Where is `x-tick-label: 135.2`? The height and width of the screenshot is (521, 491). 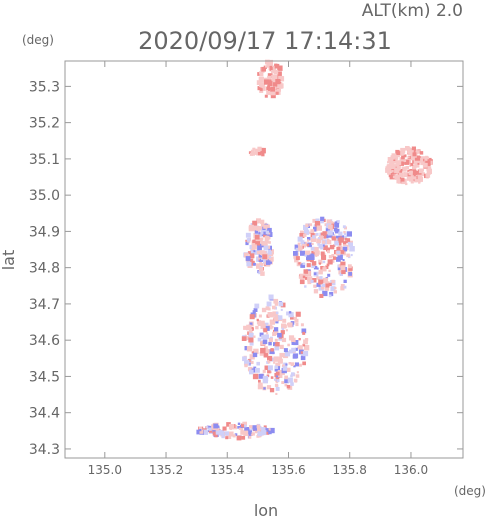 x-tick-label: 135.2 is located at coordinates (166, 470).